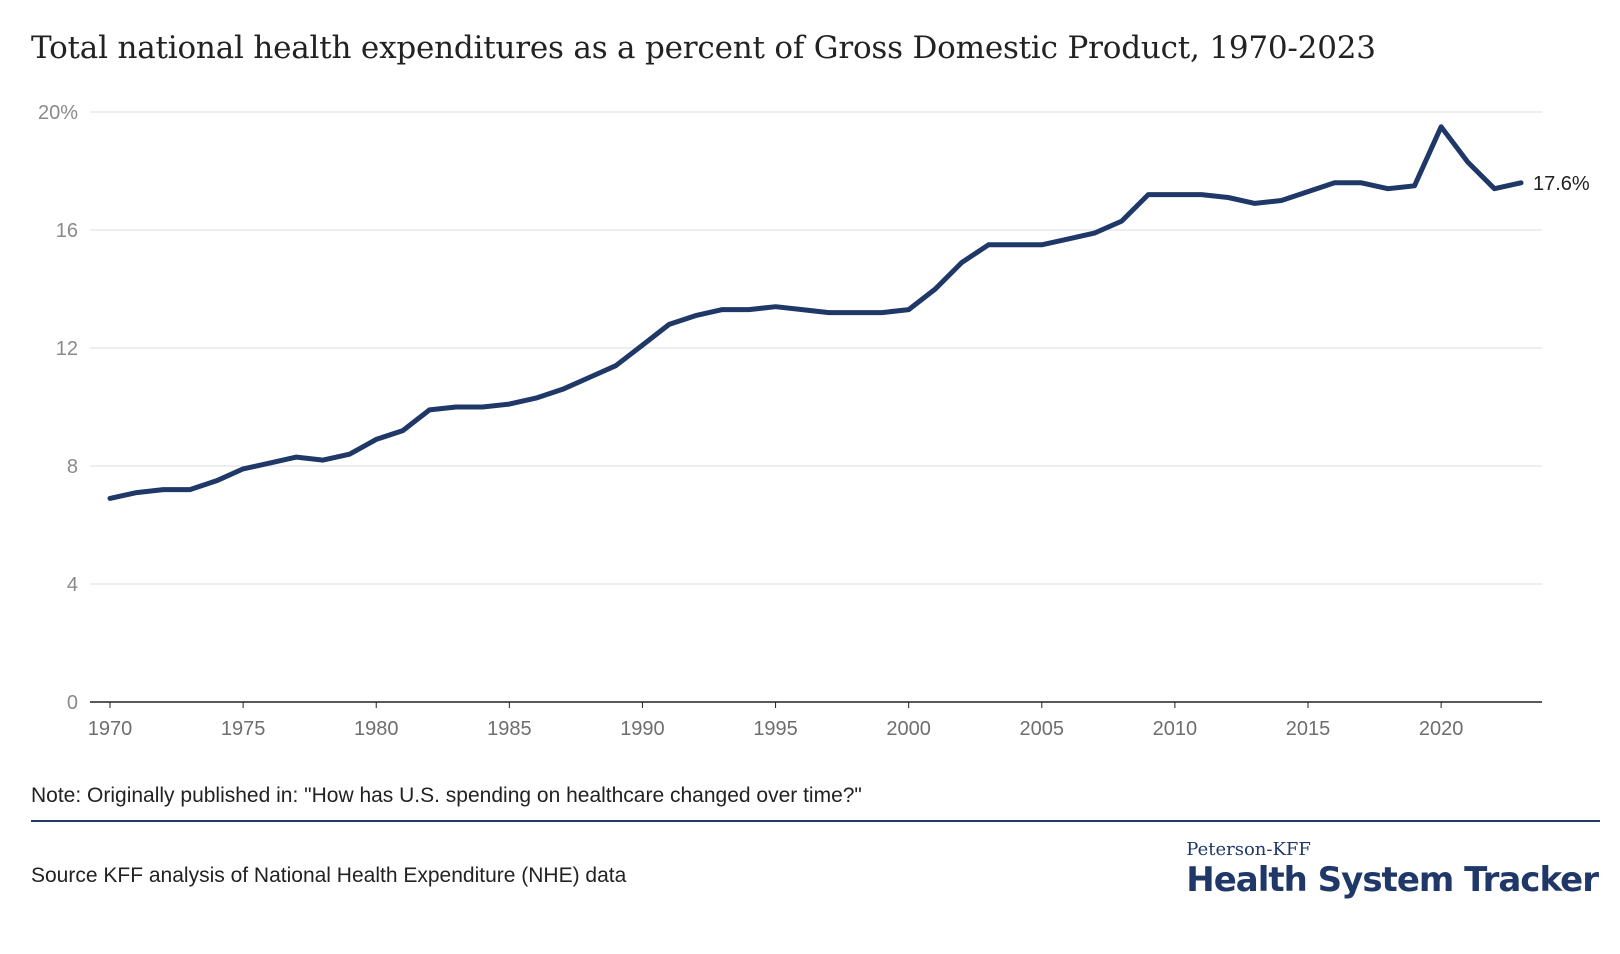  What do you see at coordinates (1308, 729) in the screenshot?
I see `x-tick-label: 2015` at bounding box center [1308, 729].